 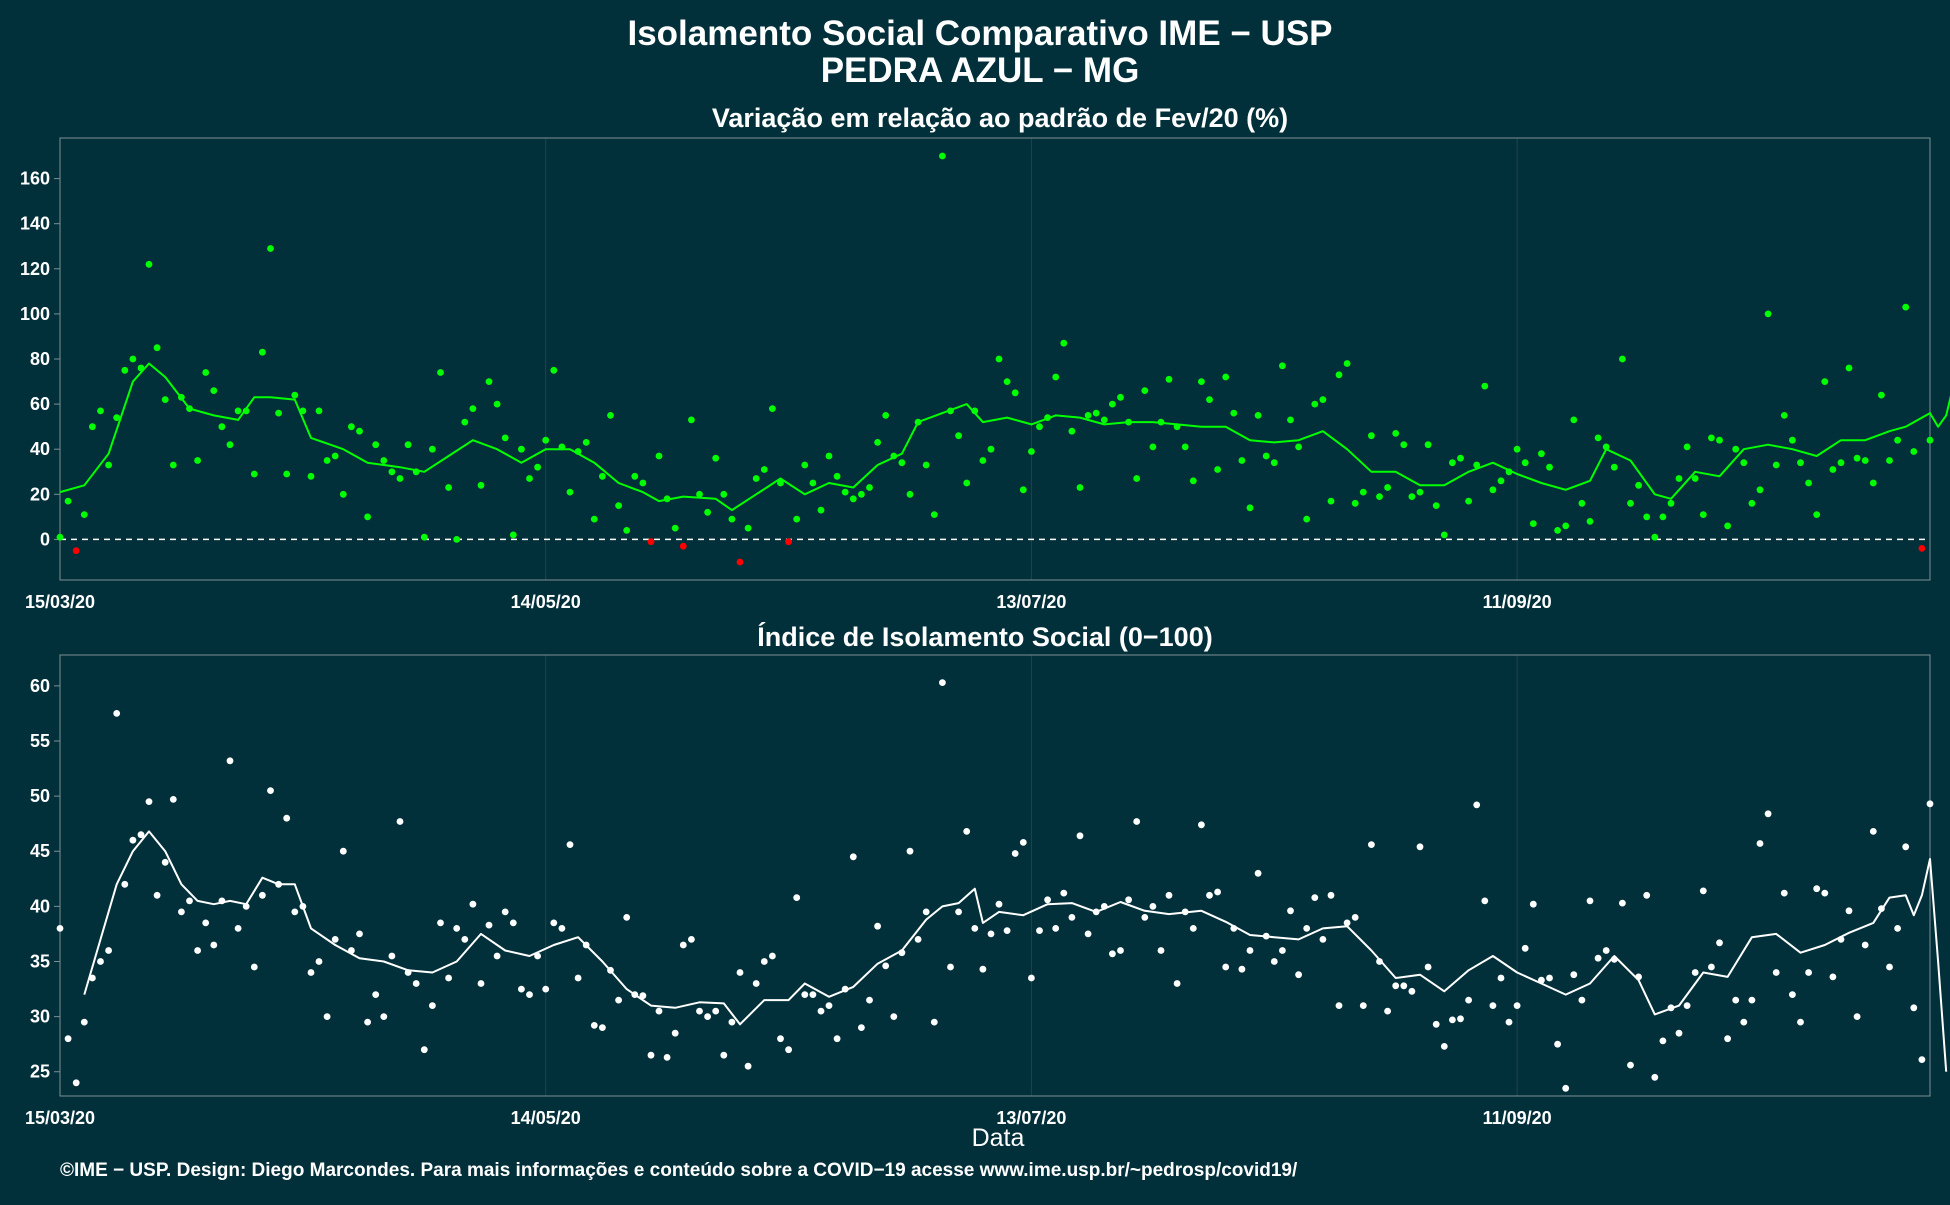 What do you see at coordinates (40, 359) in the screenshot?
I see `y-tick-label: 80` at bounding box center [40, 359].